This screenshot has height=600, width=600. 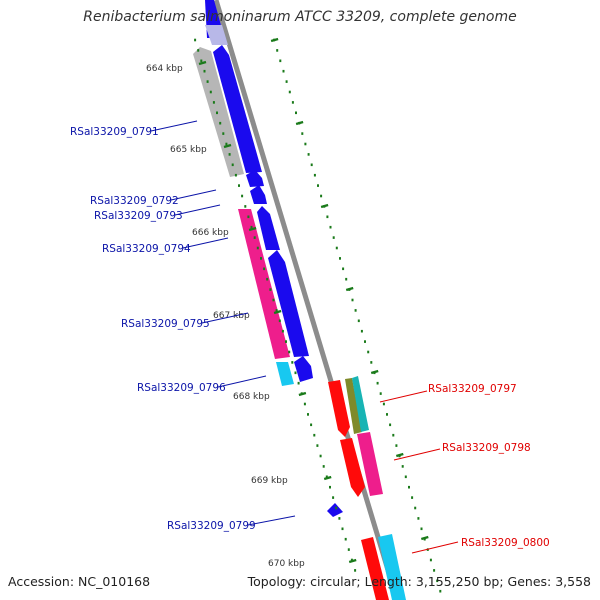 What do you see at coordinates (79, 581) in the screenshot?
I see `accession-text: Accession: NC_010168` at bounding box center [79, 581].